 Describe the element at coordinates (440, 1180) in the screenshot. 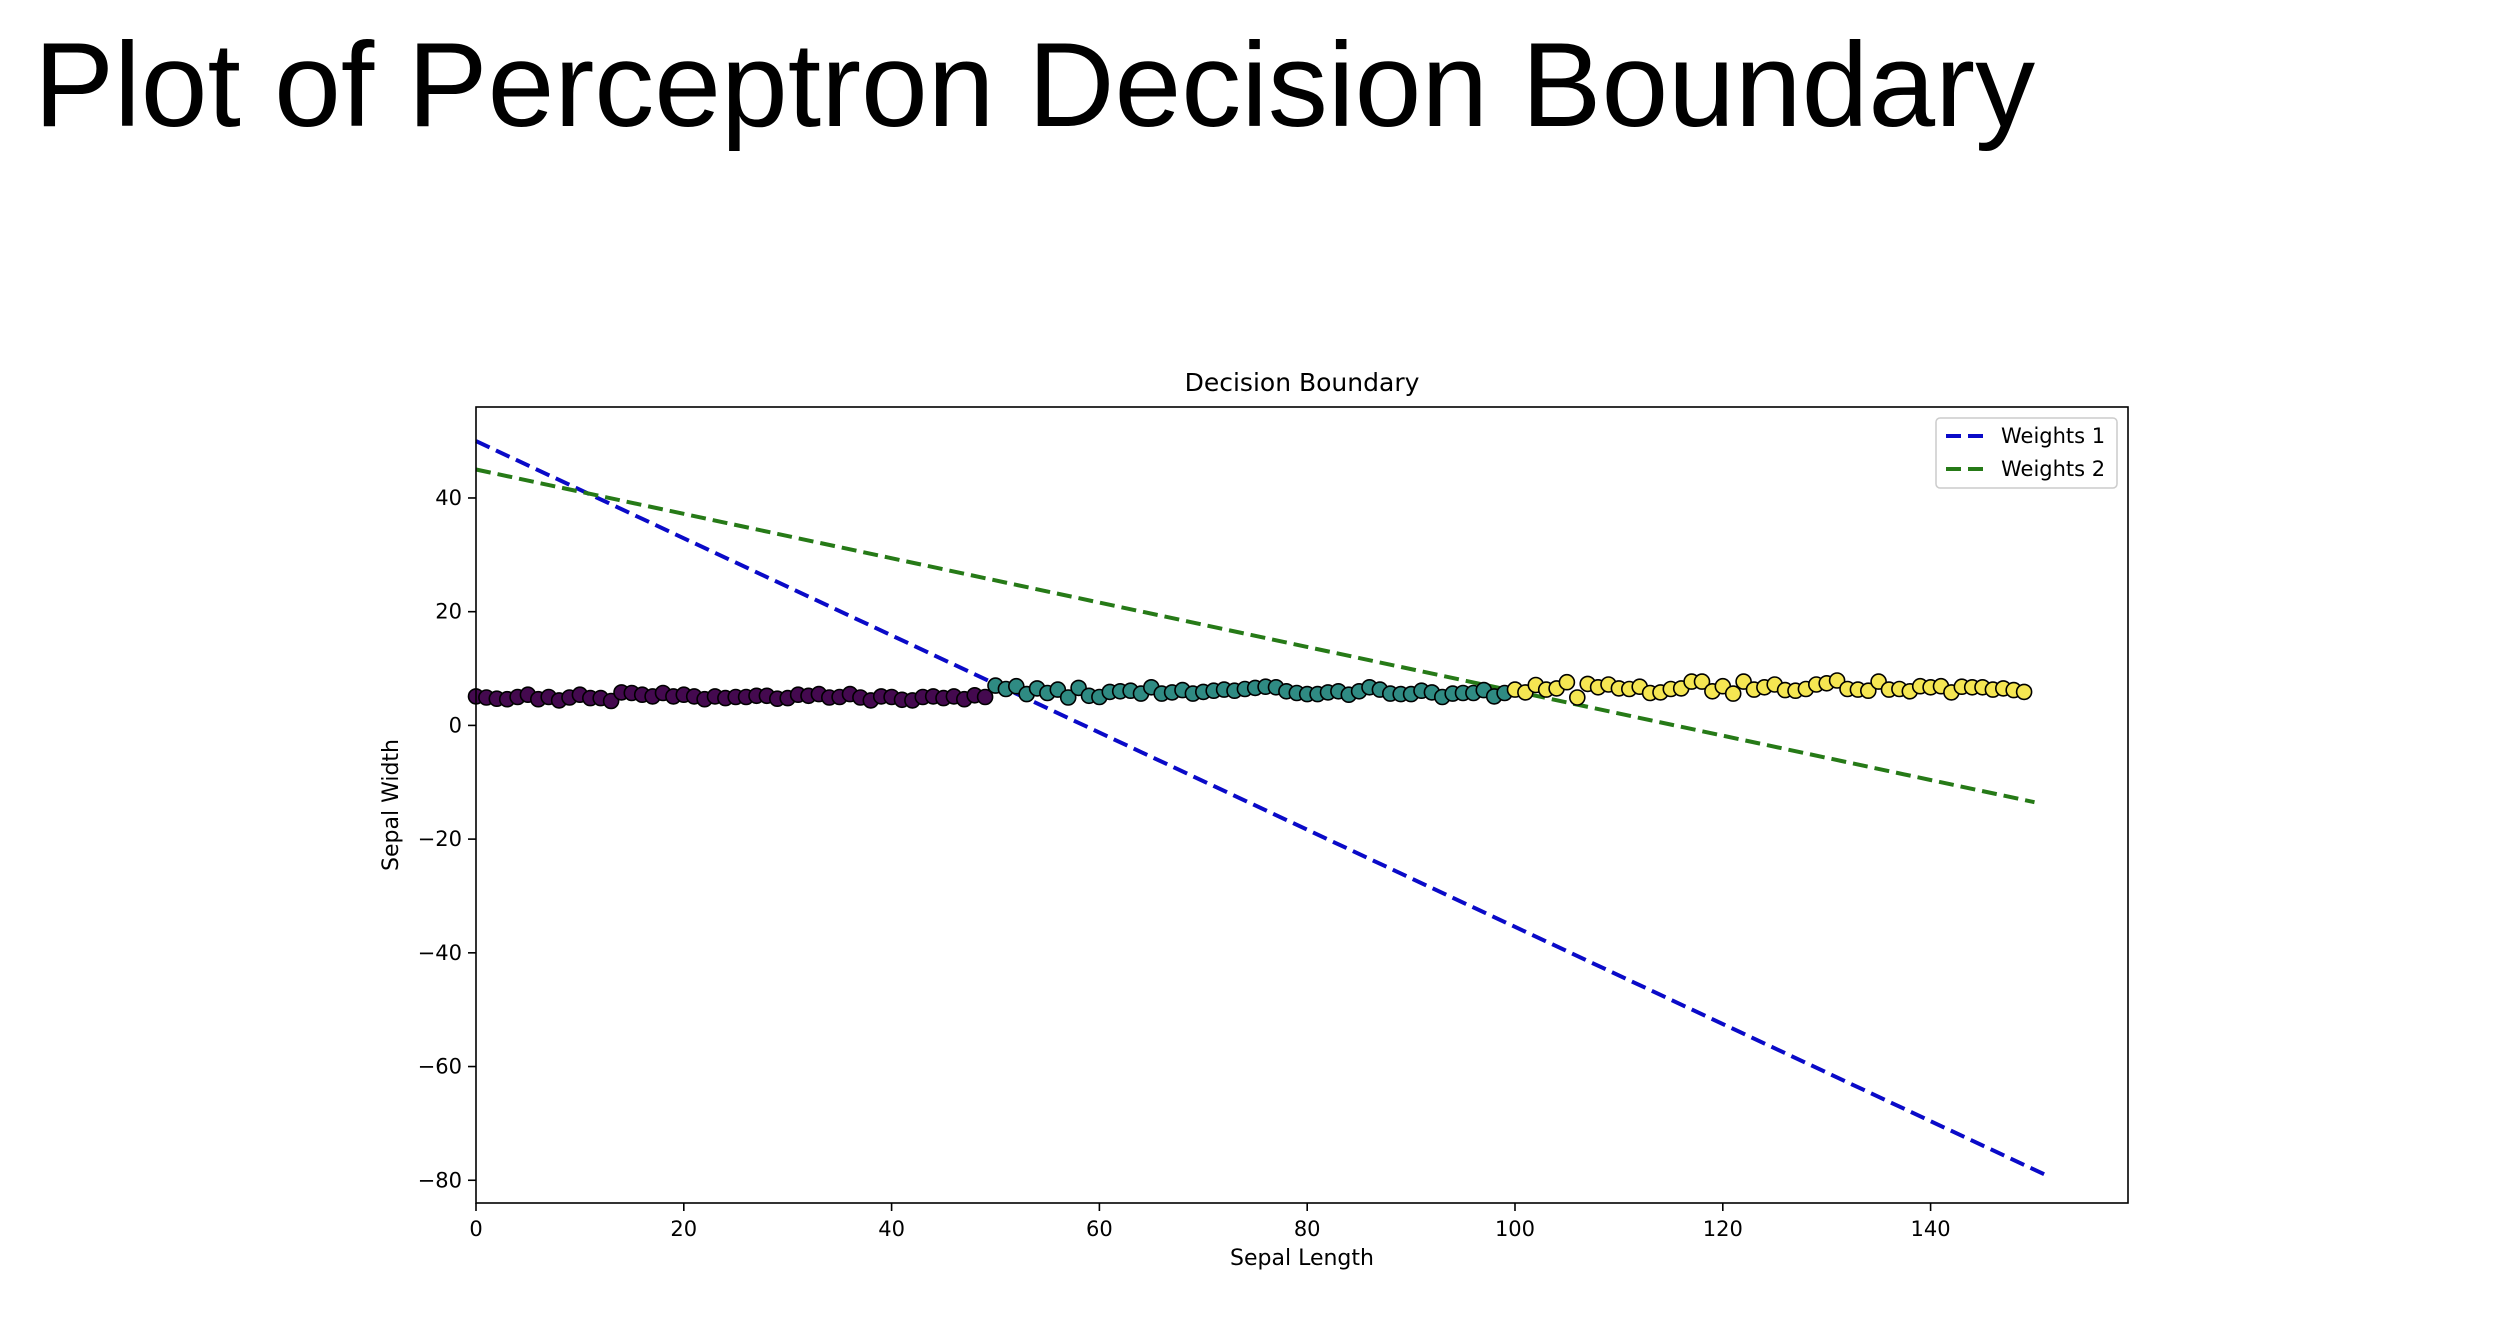

I see `y-tick-label: −80` at that location.